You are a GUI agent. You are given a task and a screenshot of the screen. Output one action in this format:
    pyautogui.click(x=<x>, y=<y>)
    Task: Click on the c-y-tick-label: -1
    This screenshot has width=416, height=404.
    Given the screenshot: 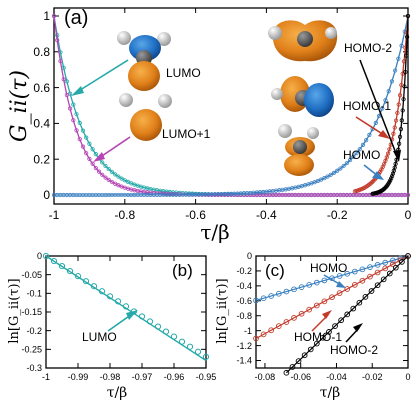 What is the action you would take?
    pyautogui.click(x=248, y=331)
    